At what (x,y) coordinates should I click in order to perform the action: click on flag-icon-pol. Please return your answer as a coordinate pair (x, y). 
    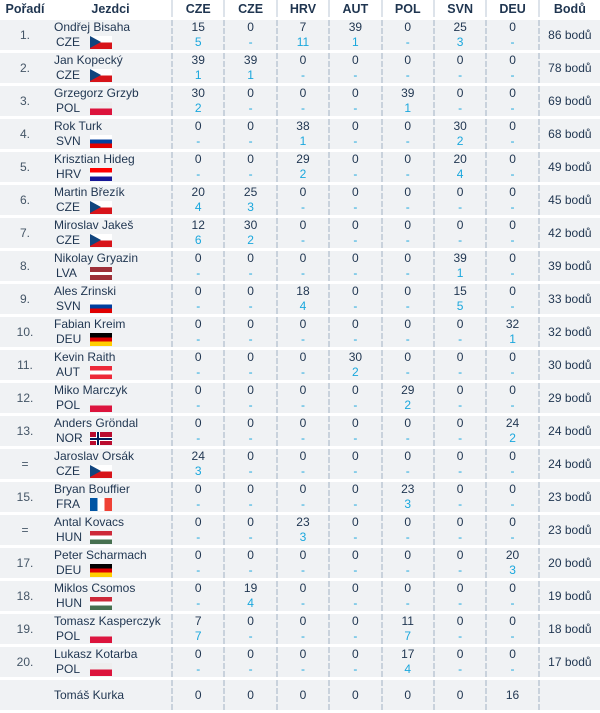
    Looking at the image, I should click on (101, 669).